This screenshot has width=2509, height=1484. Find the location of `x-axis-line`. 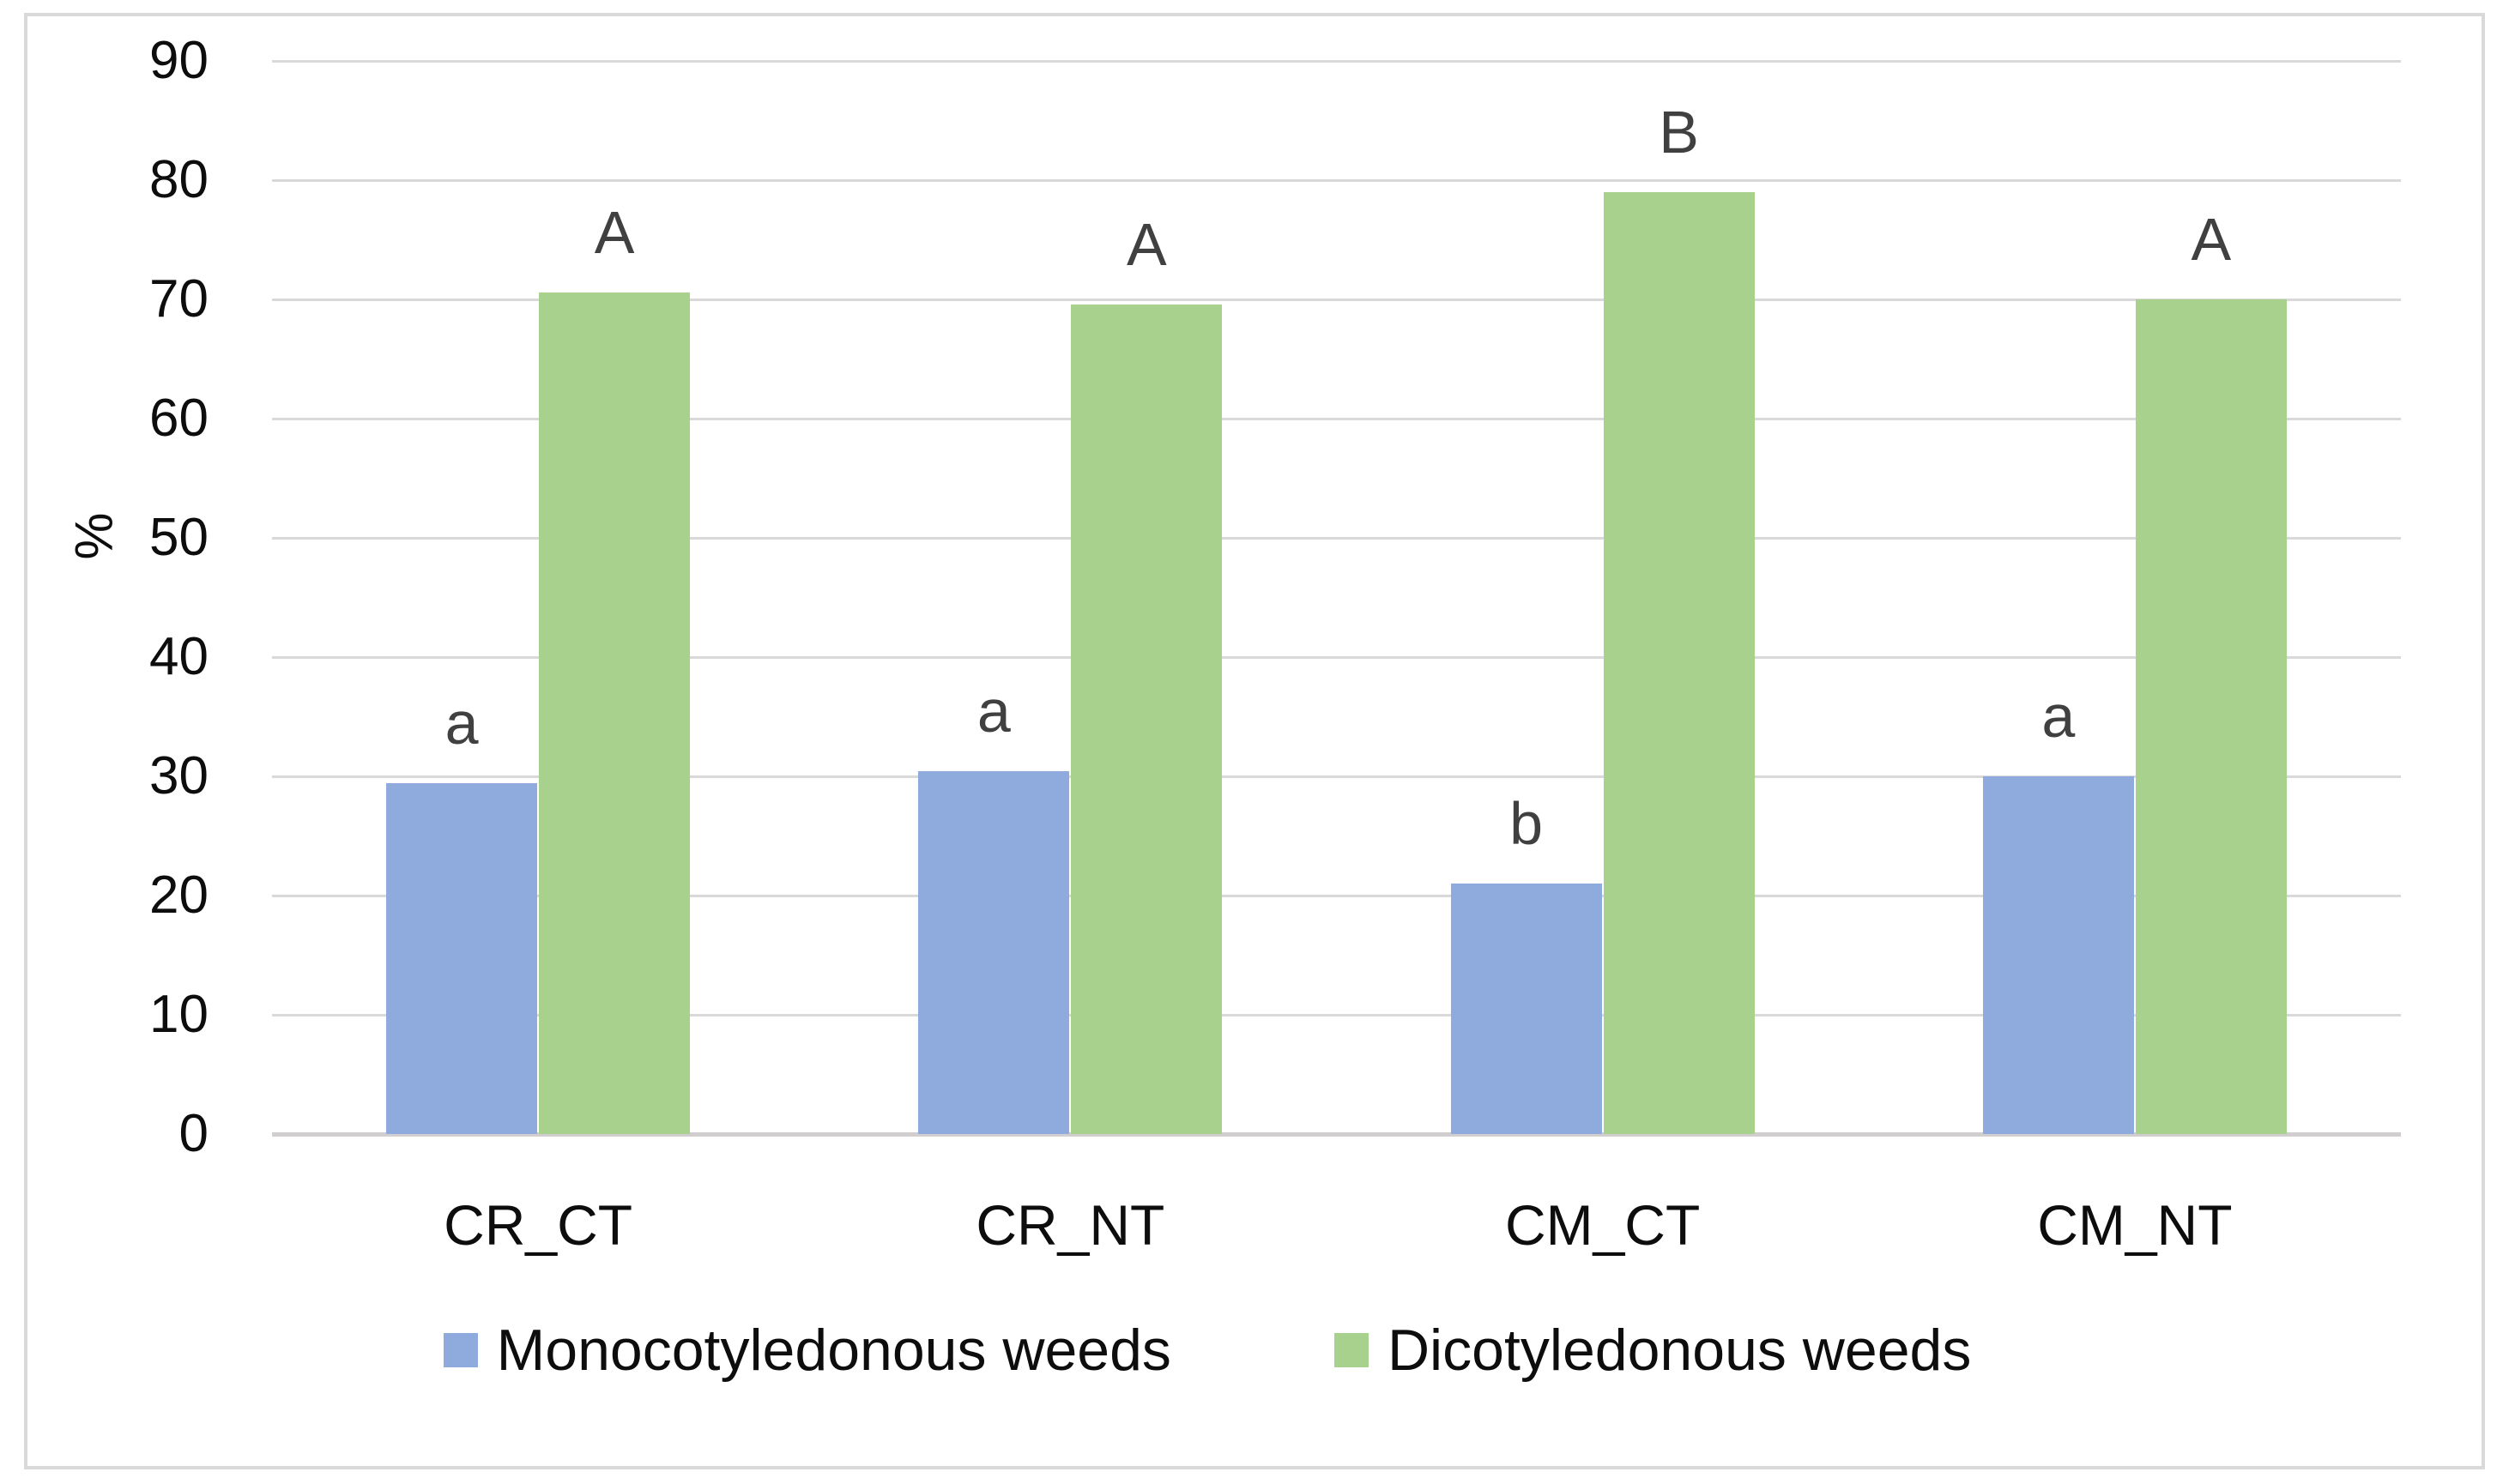

x-axis-line is located at coordinates (1336, 1134).